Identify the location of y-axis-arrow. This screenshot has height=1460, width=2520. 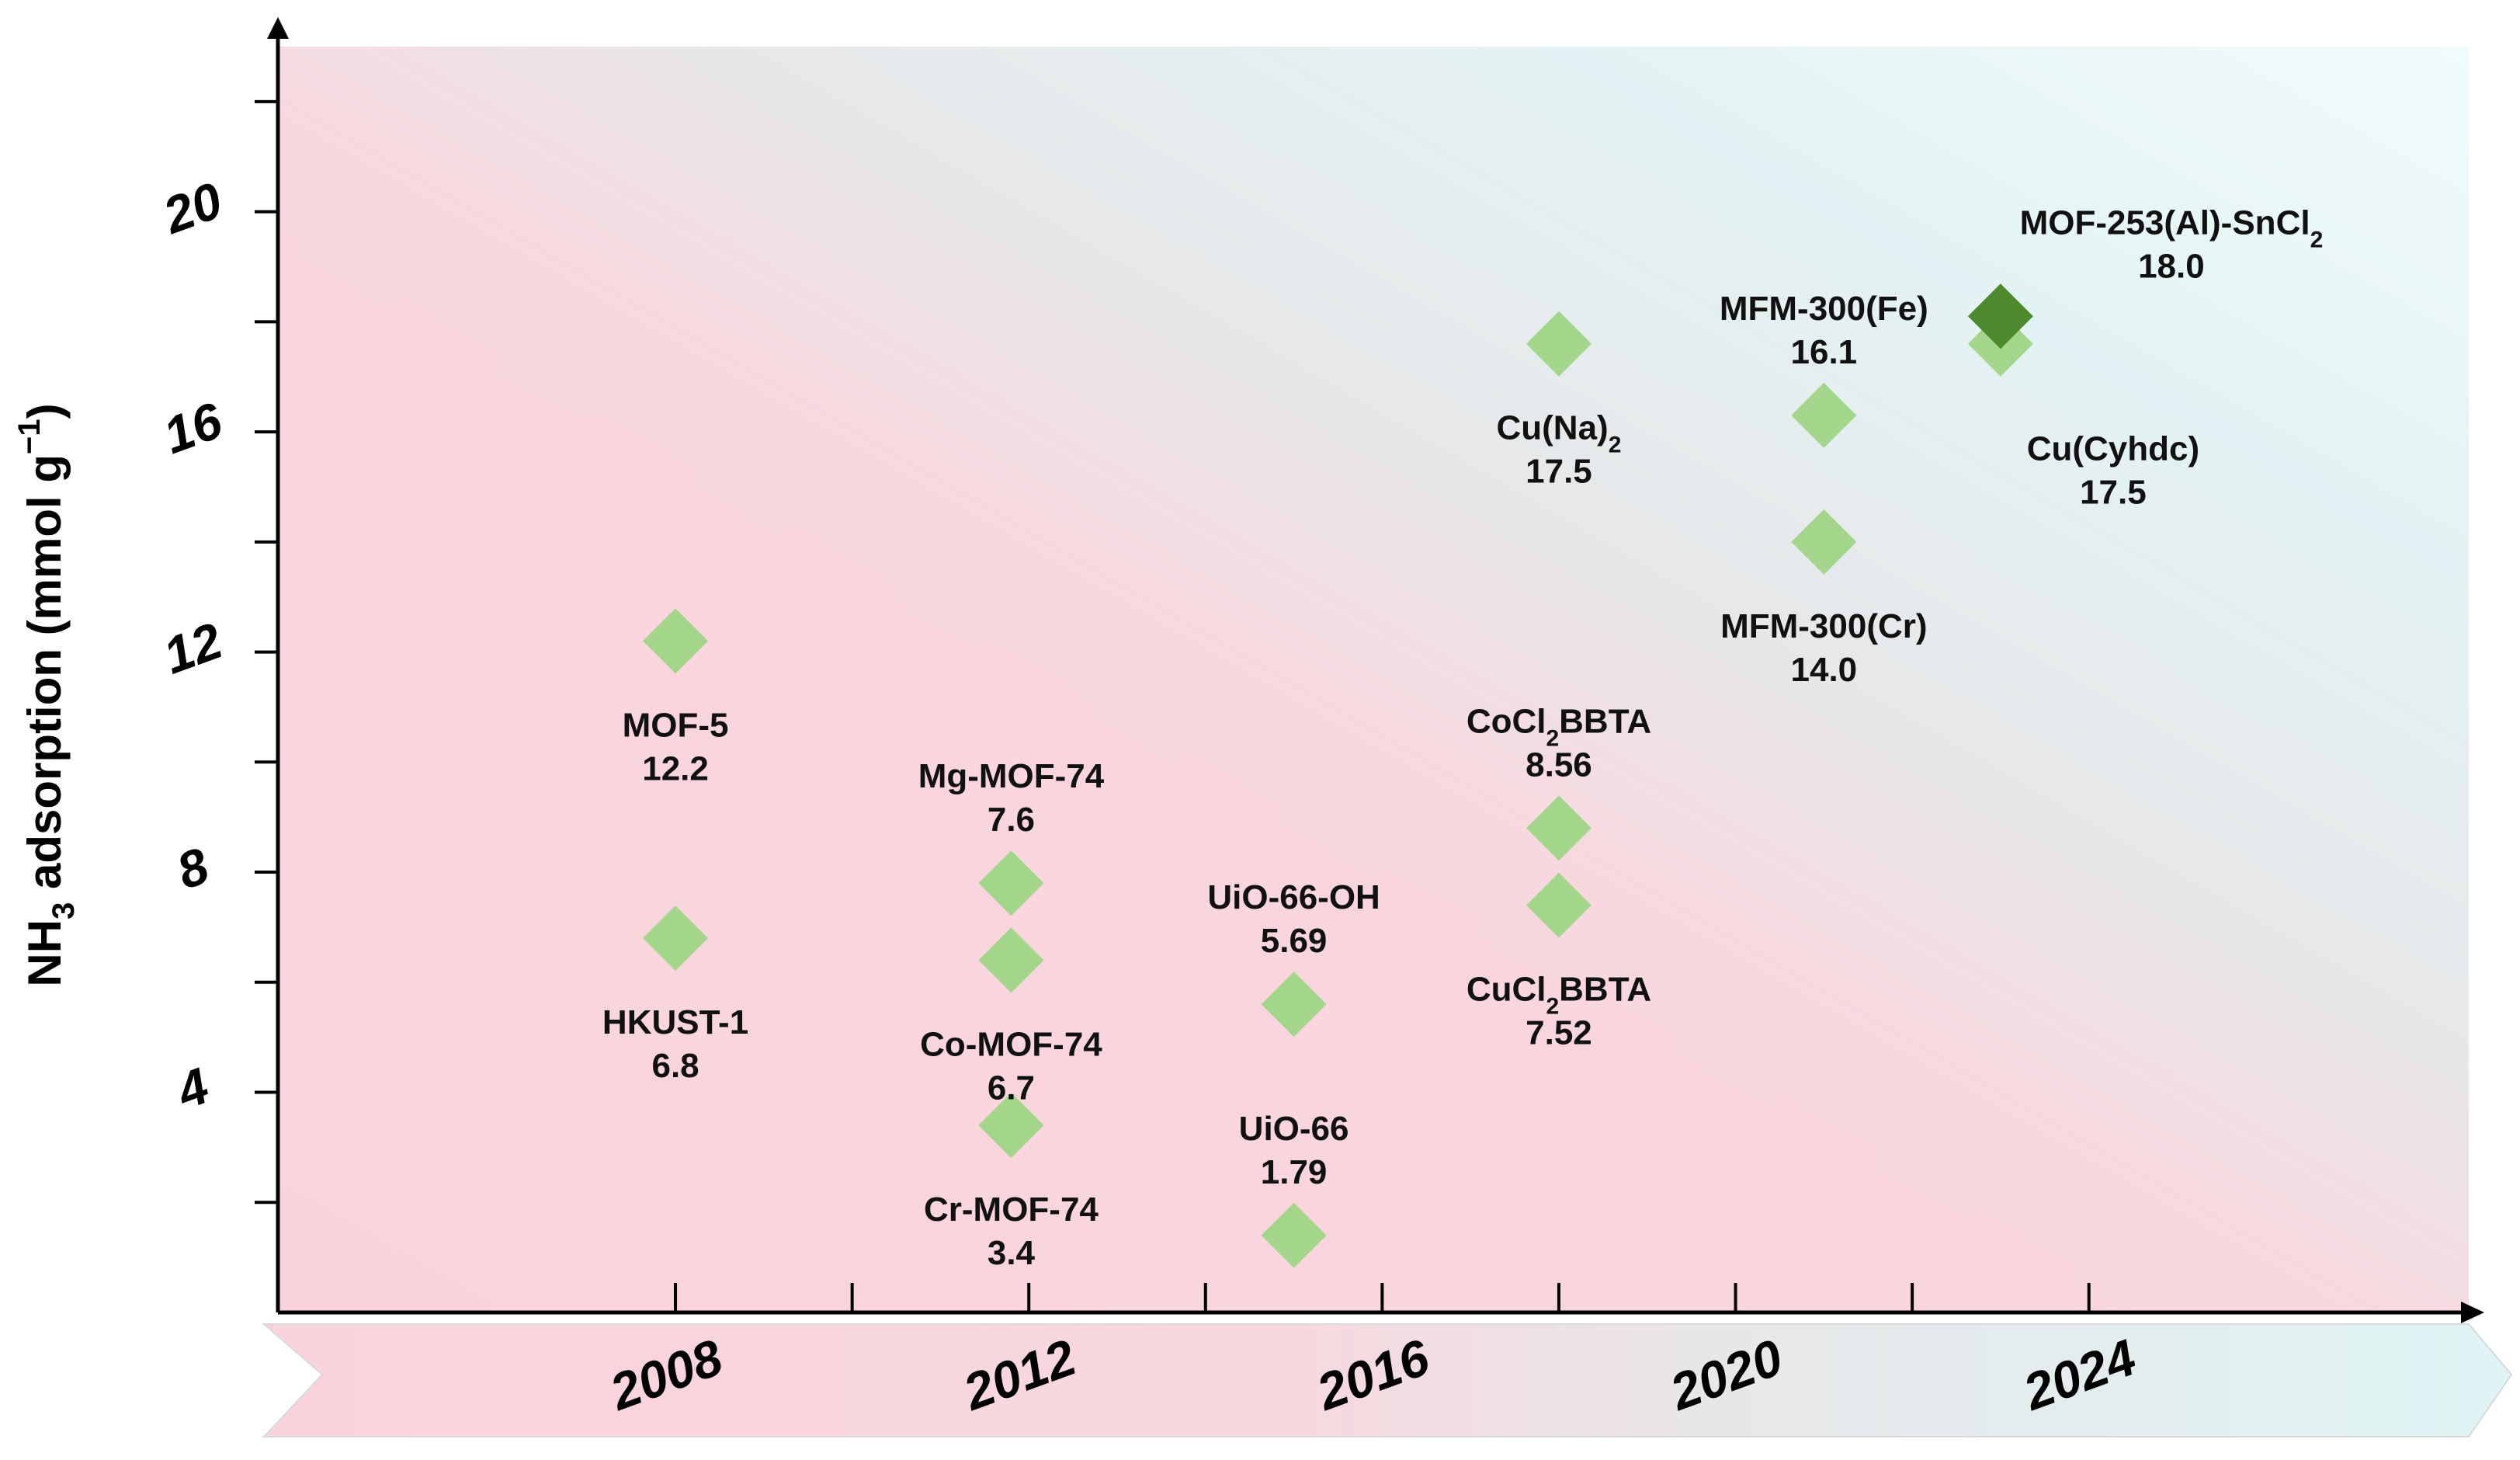
(278, 28).